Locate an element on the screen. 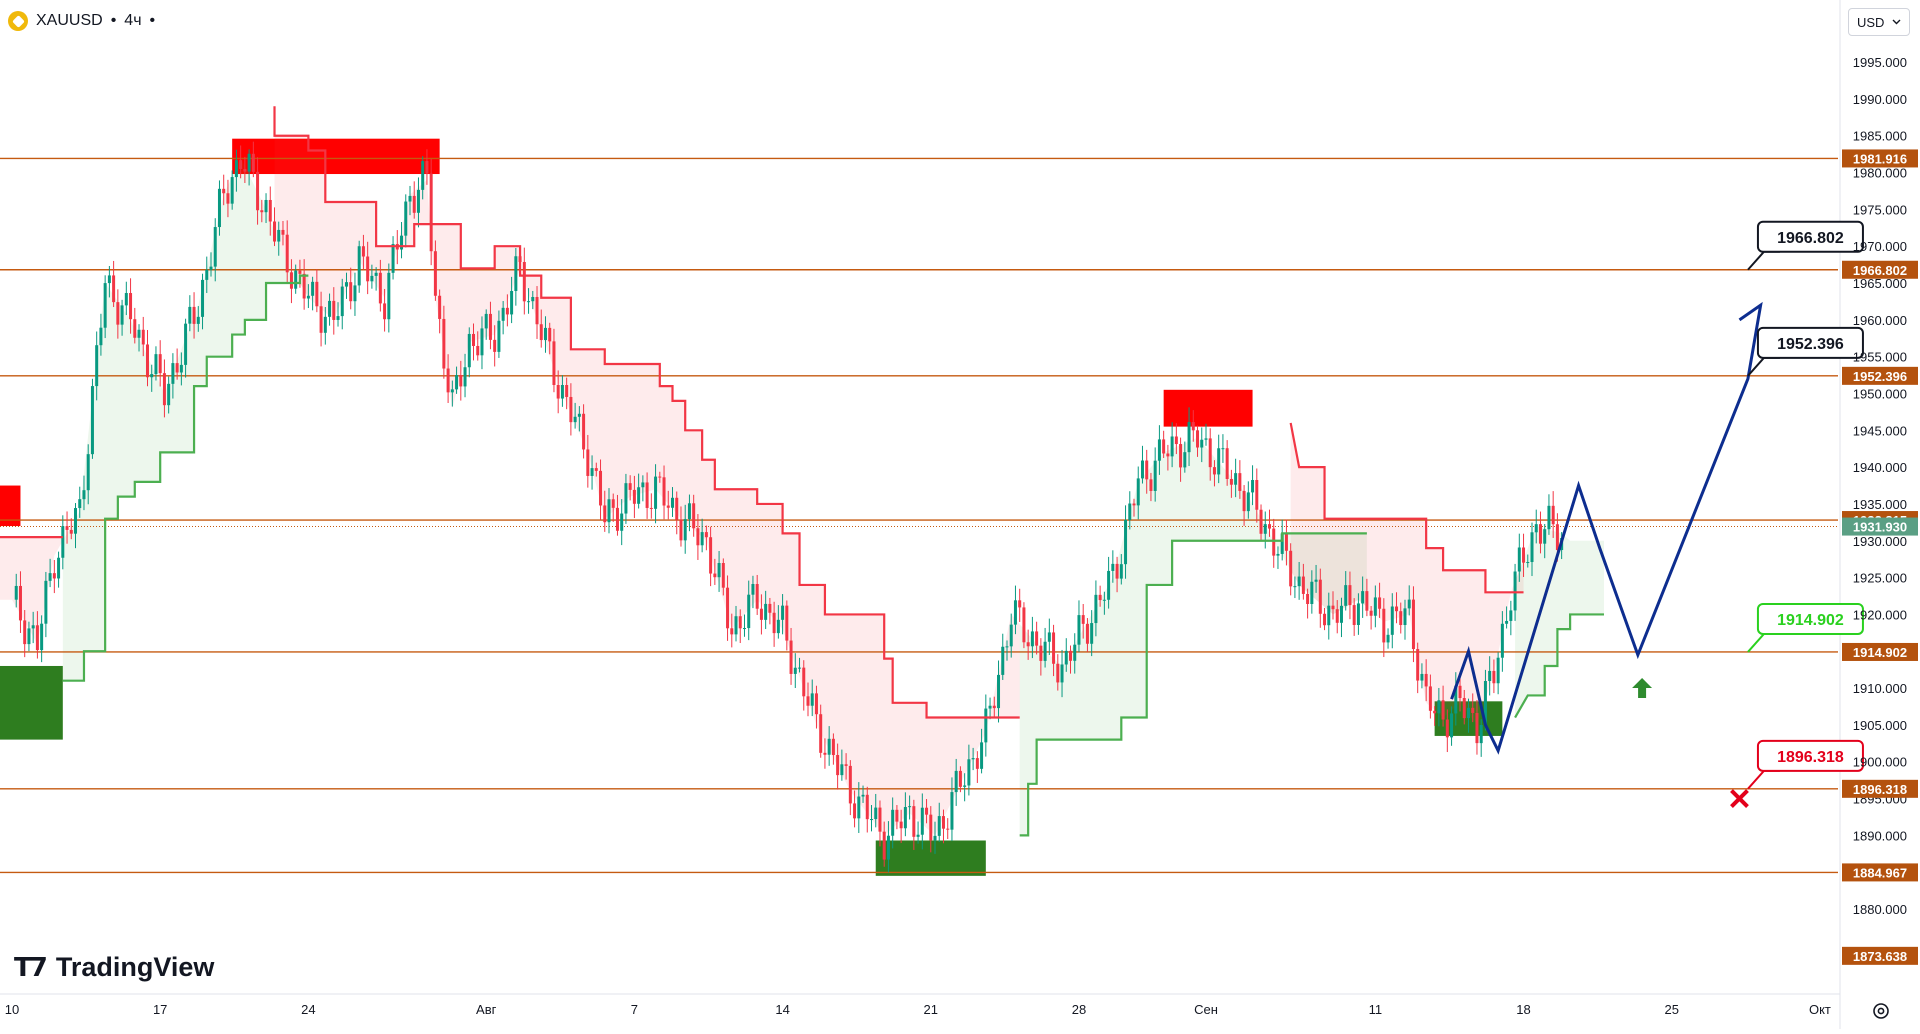 This screenshot has width=1920, height=1034. price-tick-label: 1940.000 is located at coordinates (1880, 467).